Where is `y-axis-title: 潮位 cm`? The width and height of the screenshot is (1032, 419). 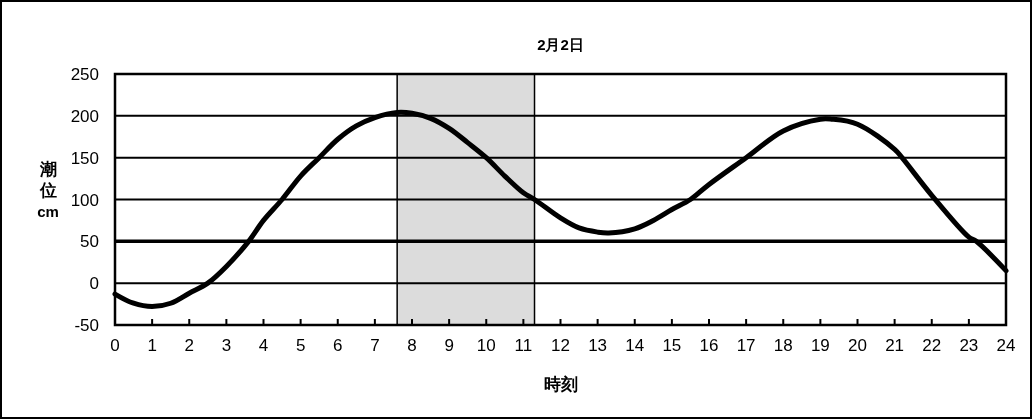
y-axis-title: 潮位 cm is located at coordinates (48, 190).